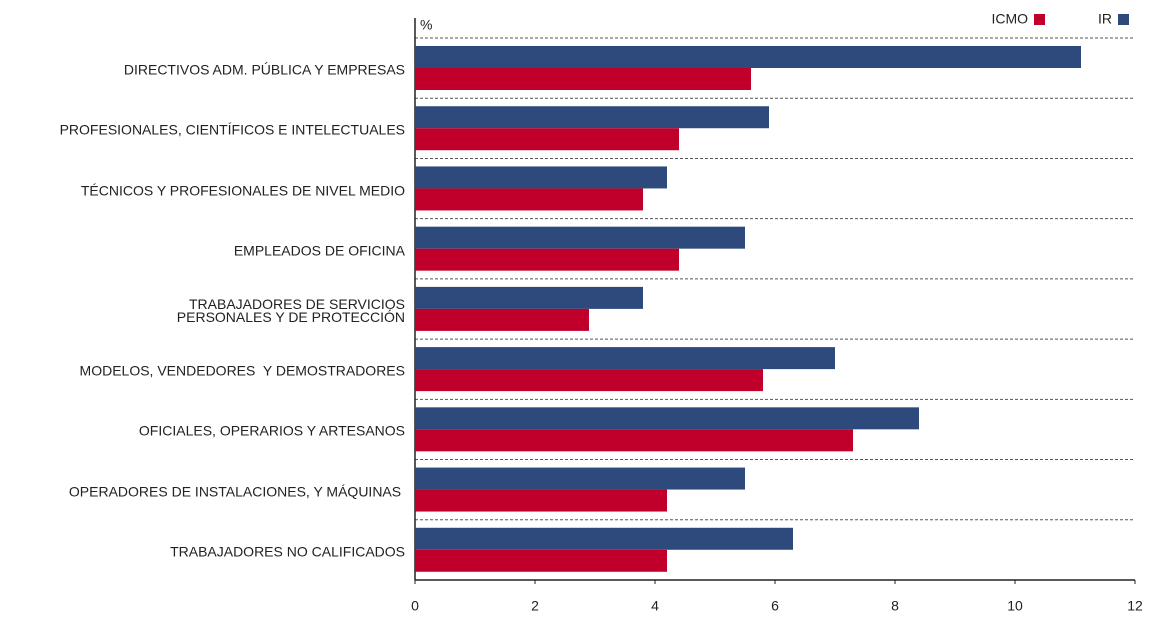 This screenshot has width=1151, height=619. Describe the element at coordinates (415, 606) in the screenshot. I see `x-tick-label: 0` at that location.